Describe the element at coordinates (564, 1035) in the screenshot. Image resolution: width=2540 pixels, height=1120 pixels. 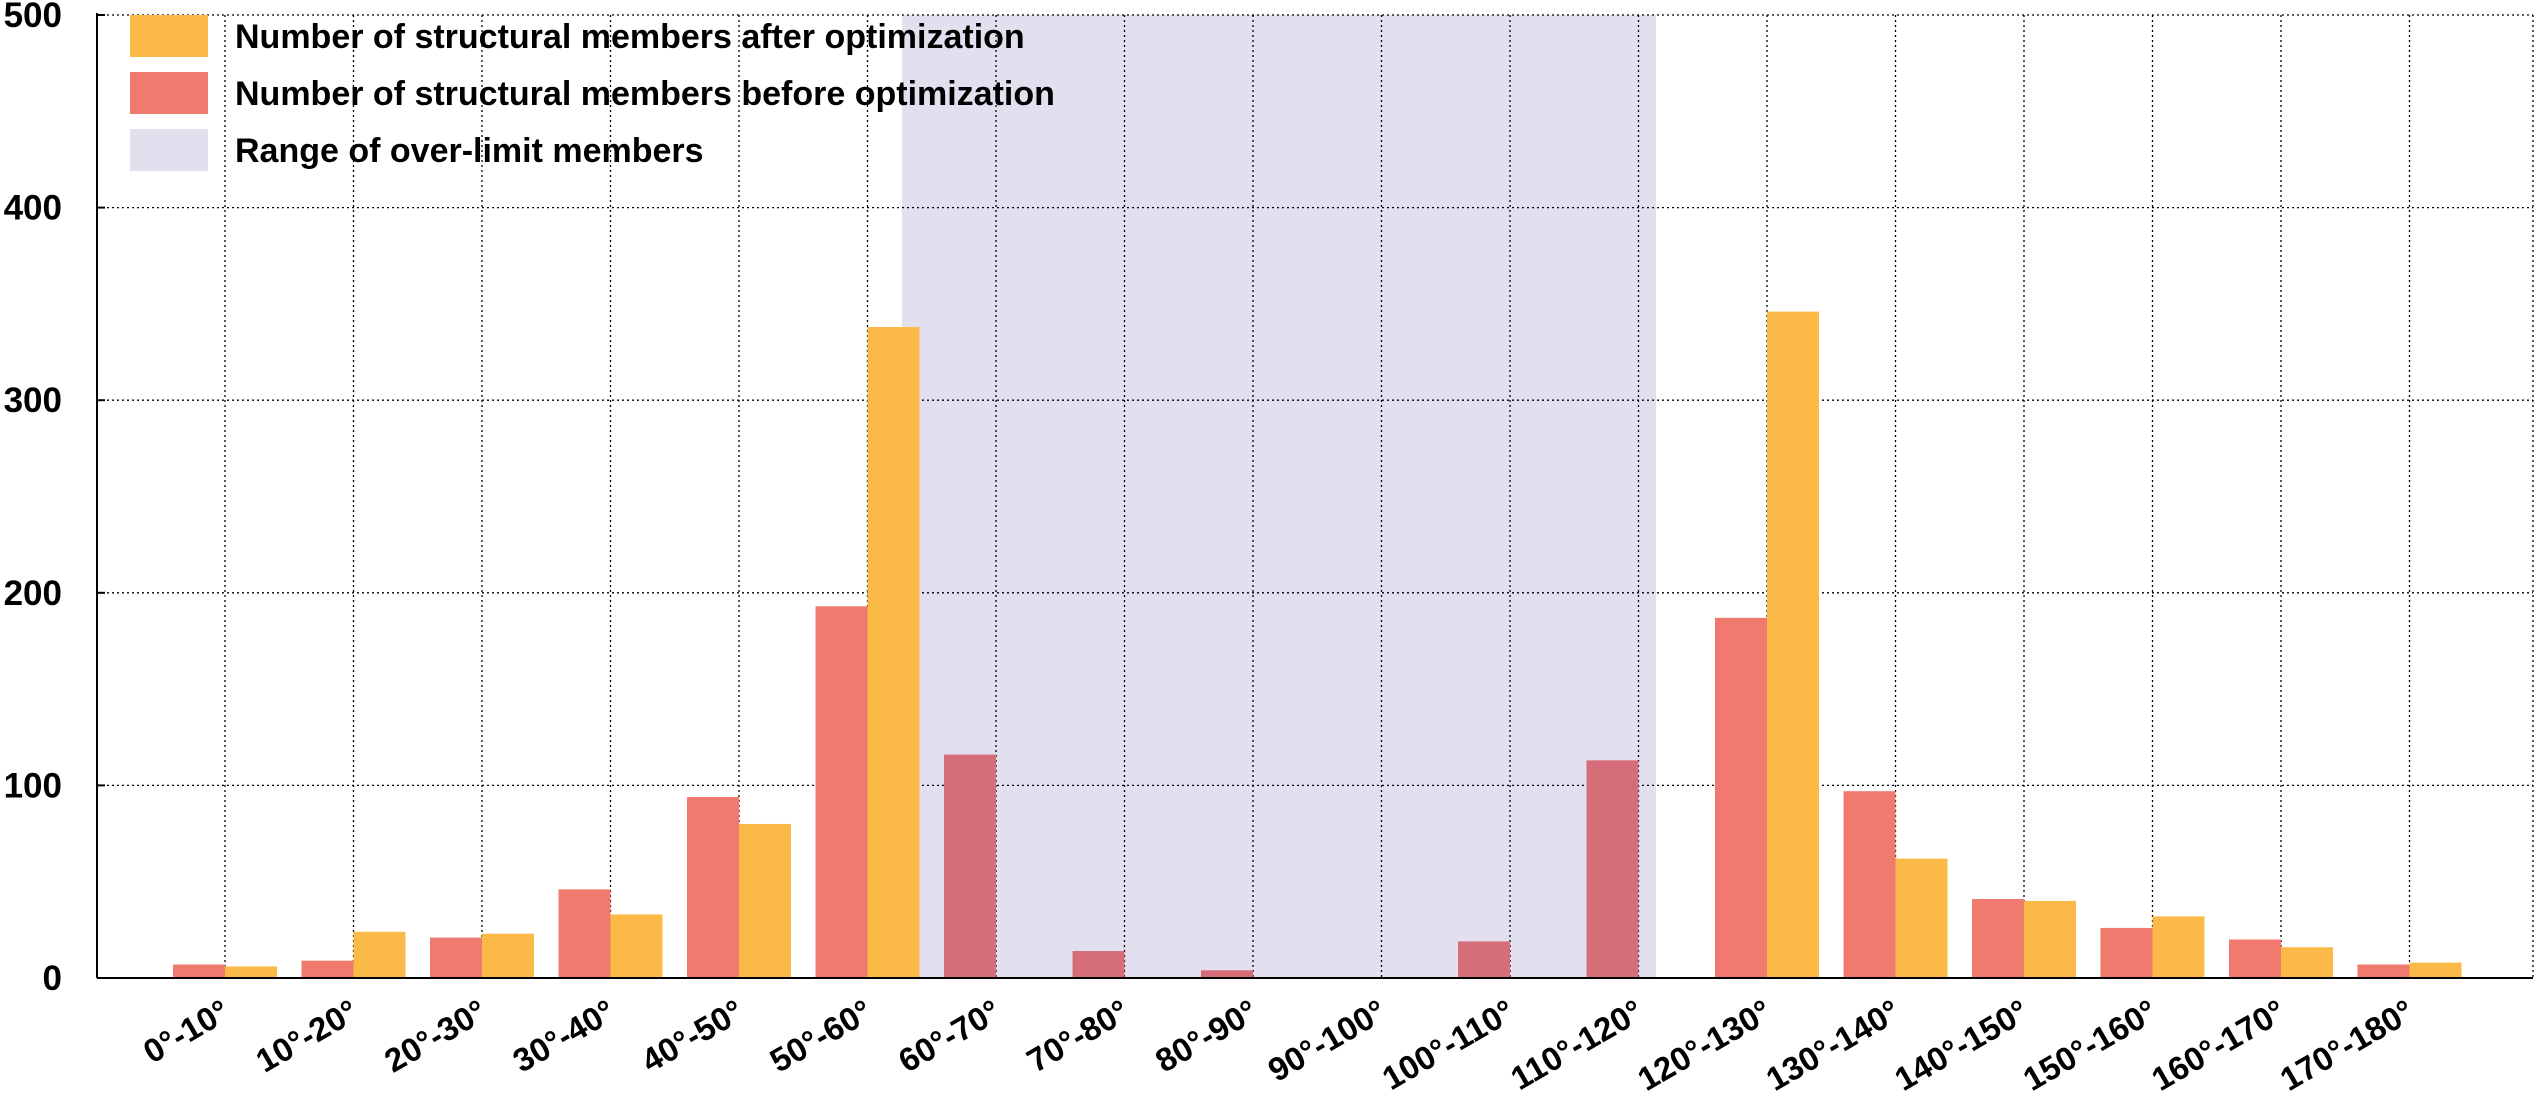
I see `x-tick-label: 30°-40°` at that location.